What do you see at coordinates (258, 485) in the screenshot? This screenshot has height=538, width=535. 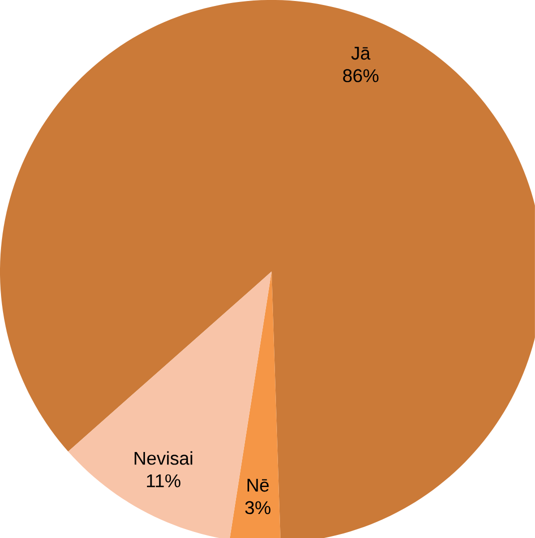 I see `slice-label: Nē` at bounding box center [258, 485].